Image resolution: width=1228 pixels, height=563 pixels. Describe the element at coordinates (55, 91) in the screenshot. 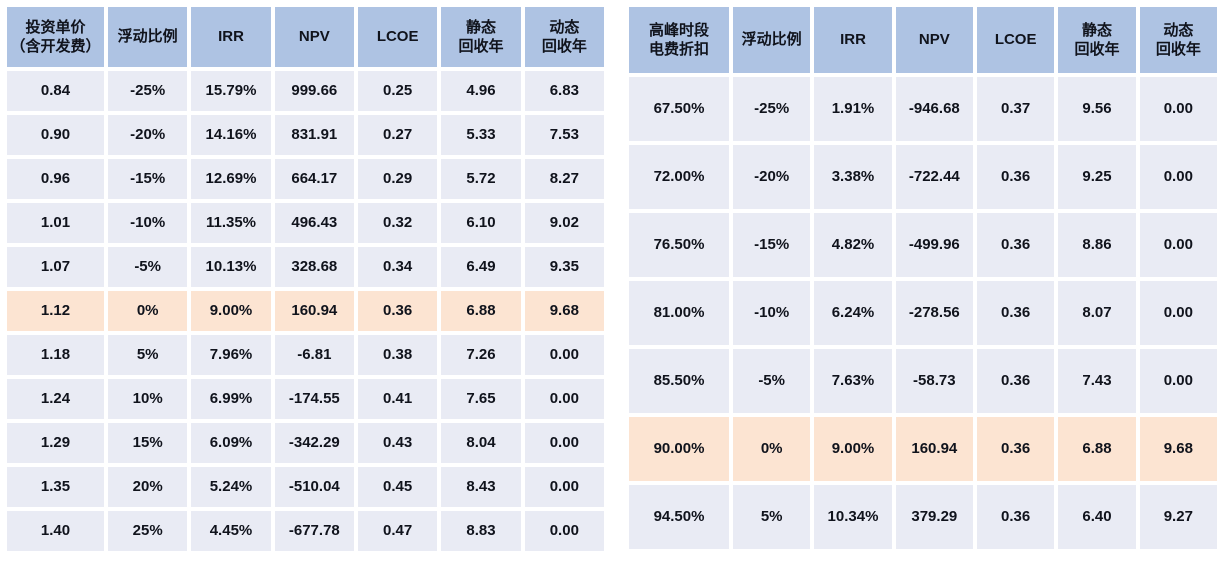

I see `table-cell: 0.84` at that location.